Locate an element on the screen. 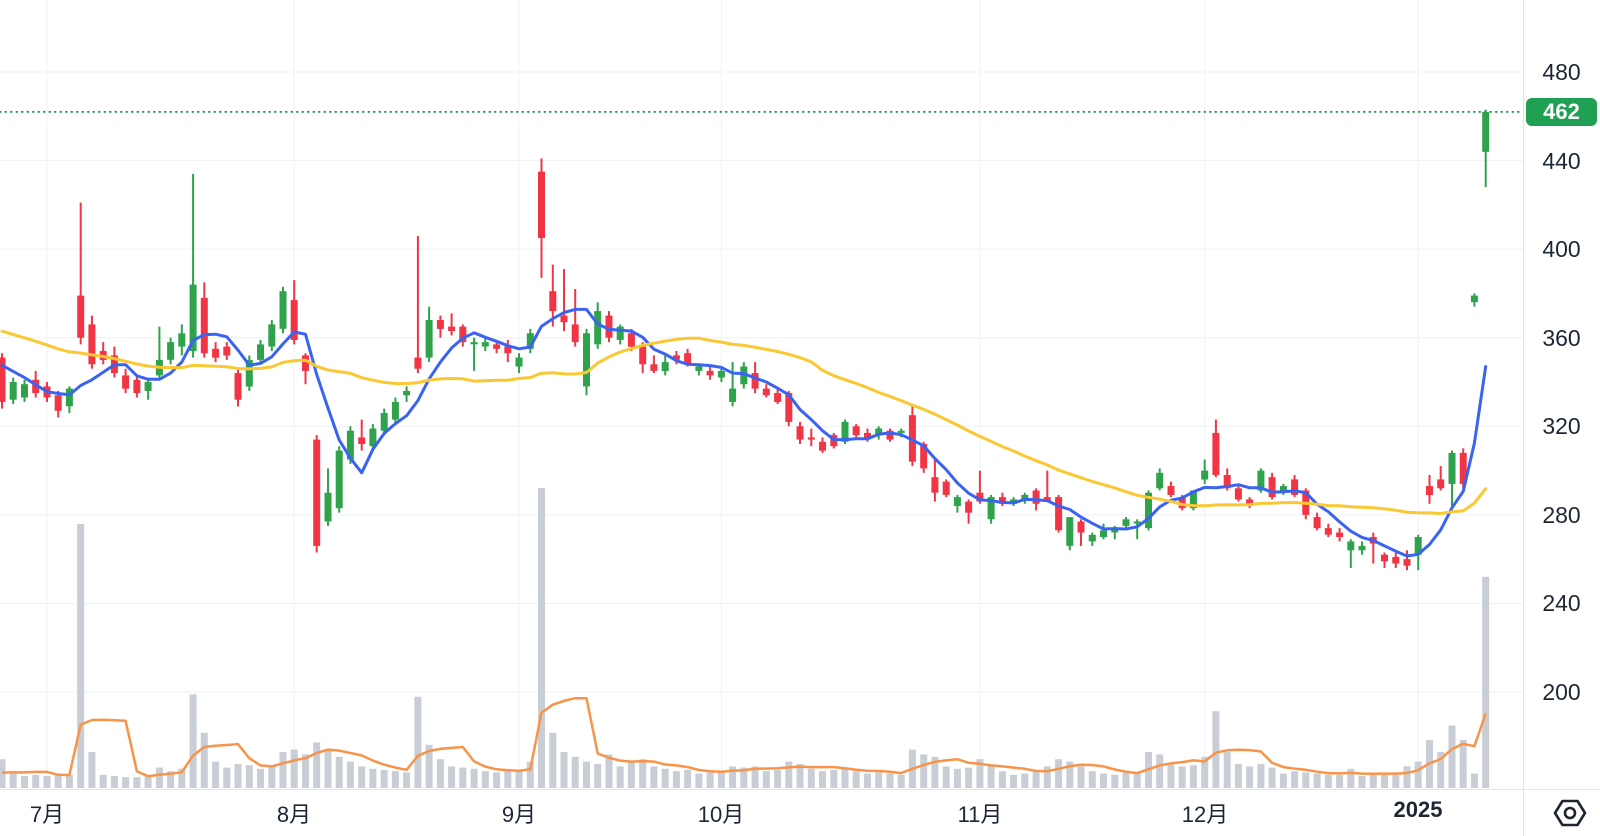  time-axis-label: 11月 is located at coordinates (980, 814).